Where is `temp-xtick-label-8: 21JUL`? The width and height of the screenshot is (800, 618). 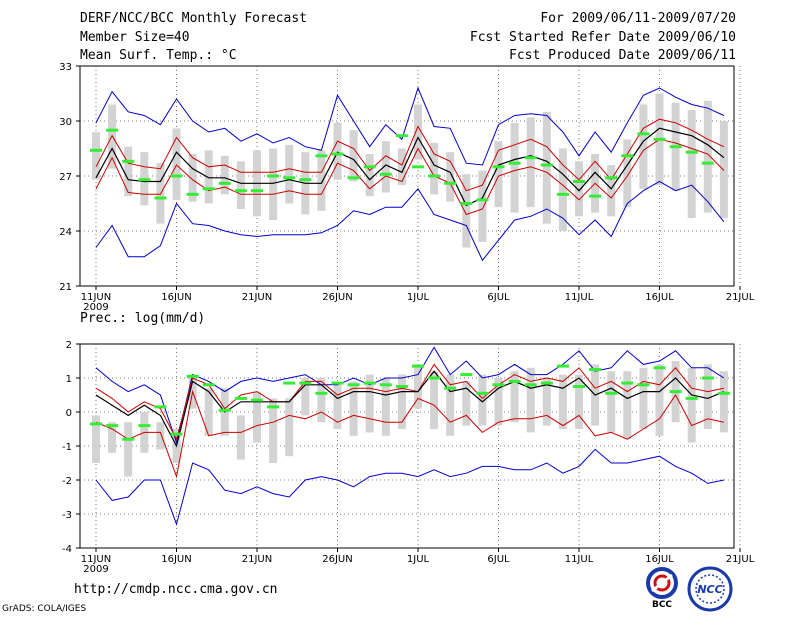
temp-xtick-label-8: 21JUL is located at coordinates (740, 297).